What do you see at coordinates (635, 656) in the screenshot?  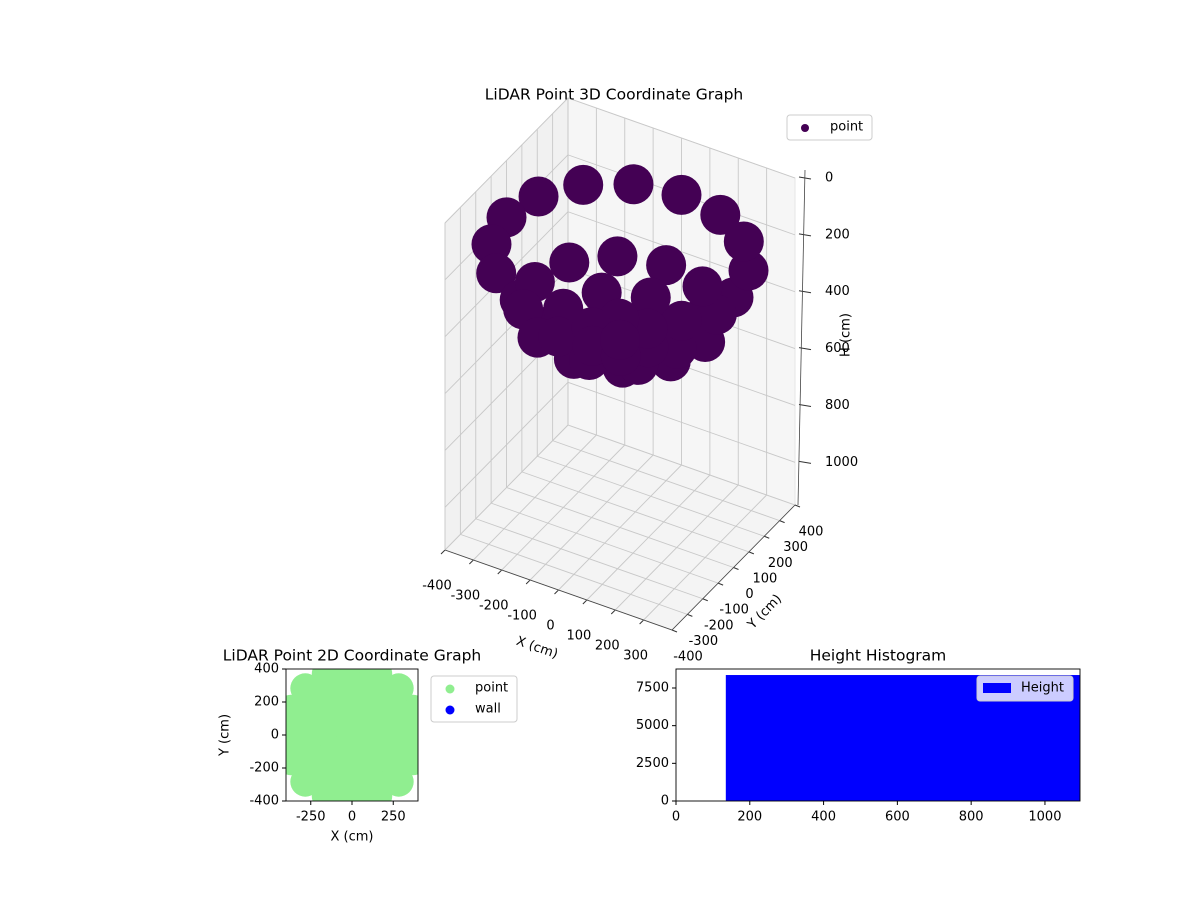 I see `x-tick-label: 300` at bounding box center [635, 656].